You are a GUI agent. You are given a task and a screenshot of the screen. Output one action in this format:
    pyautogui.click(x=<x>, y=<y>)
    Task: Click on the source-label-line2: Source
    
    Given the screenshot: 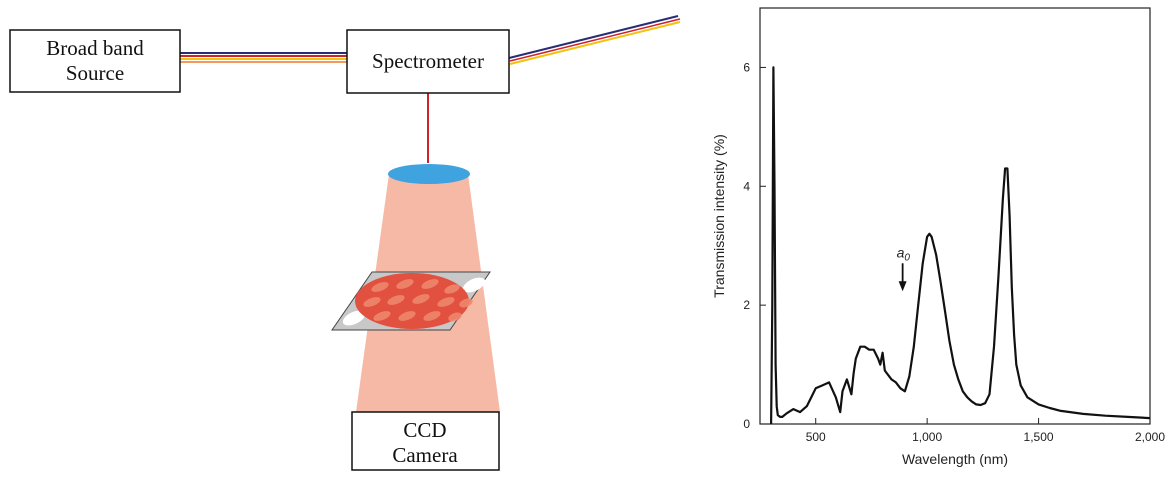 What is the action you would take?
    pyautogui.click(x=95, y=73)
    